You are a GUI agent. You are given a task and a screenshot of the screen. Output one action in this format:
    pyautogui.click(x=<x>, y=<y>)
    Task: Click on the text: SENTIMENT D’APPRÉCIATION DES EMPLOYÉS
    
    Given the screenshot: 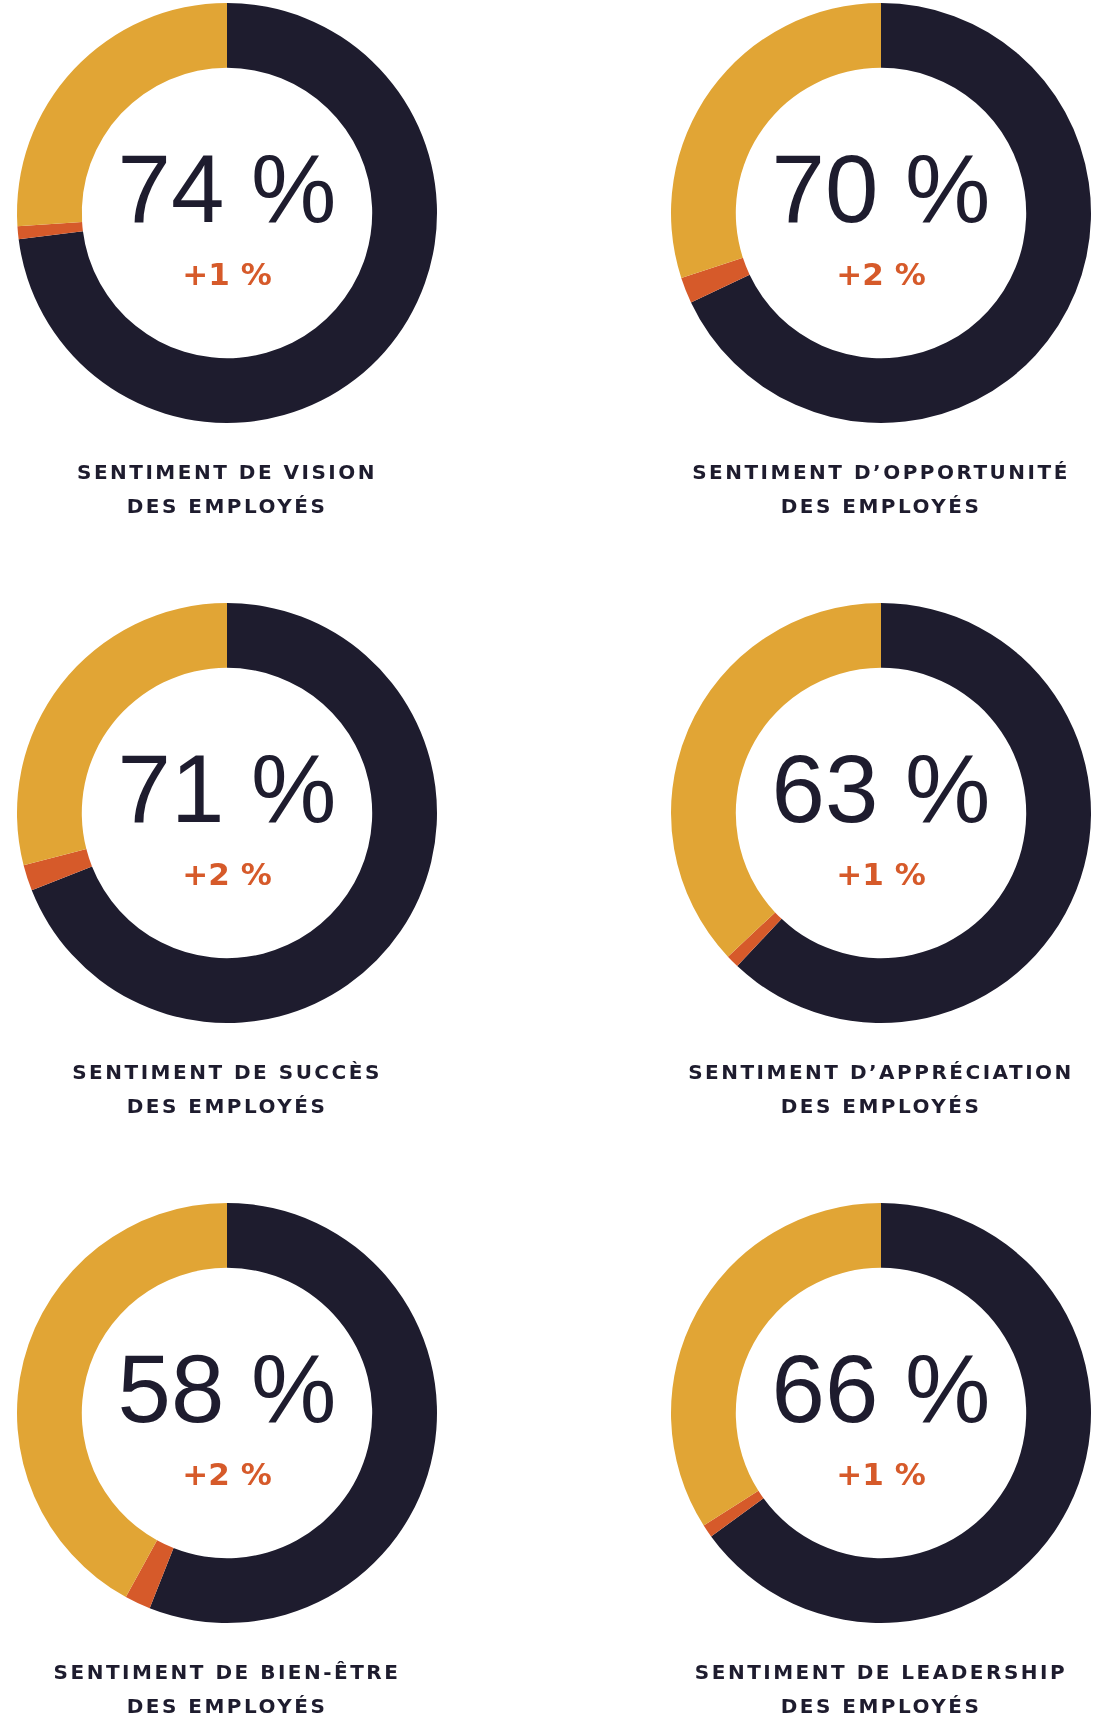 What is the action you would take?
    pyautogui.click(x=881, y=1089)
    